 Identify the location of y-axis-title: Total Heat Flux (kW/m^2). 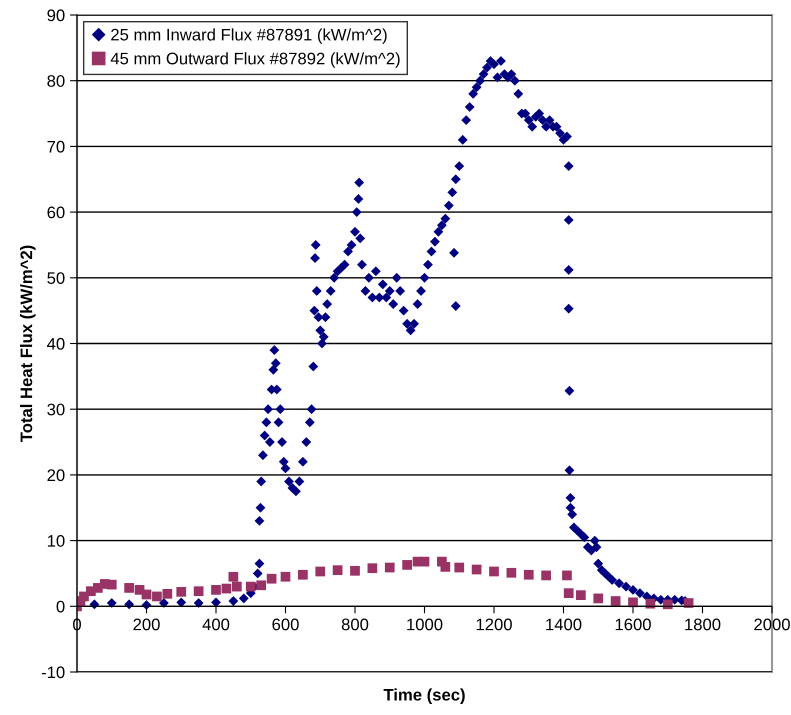
(28, 344).